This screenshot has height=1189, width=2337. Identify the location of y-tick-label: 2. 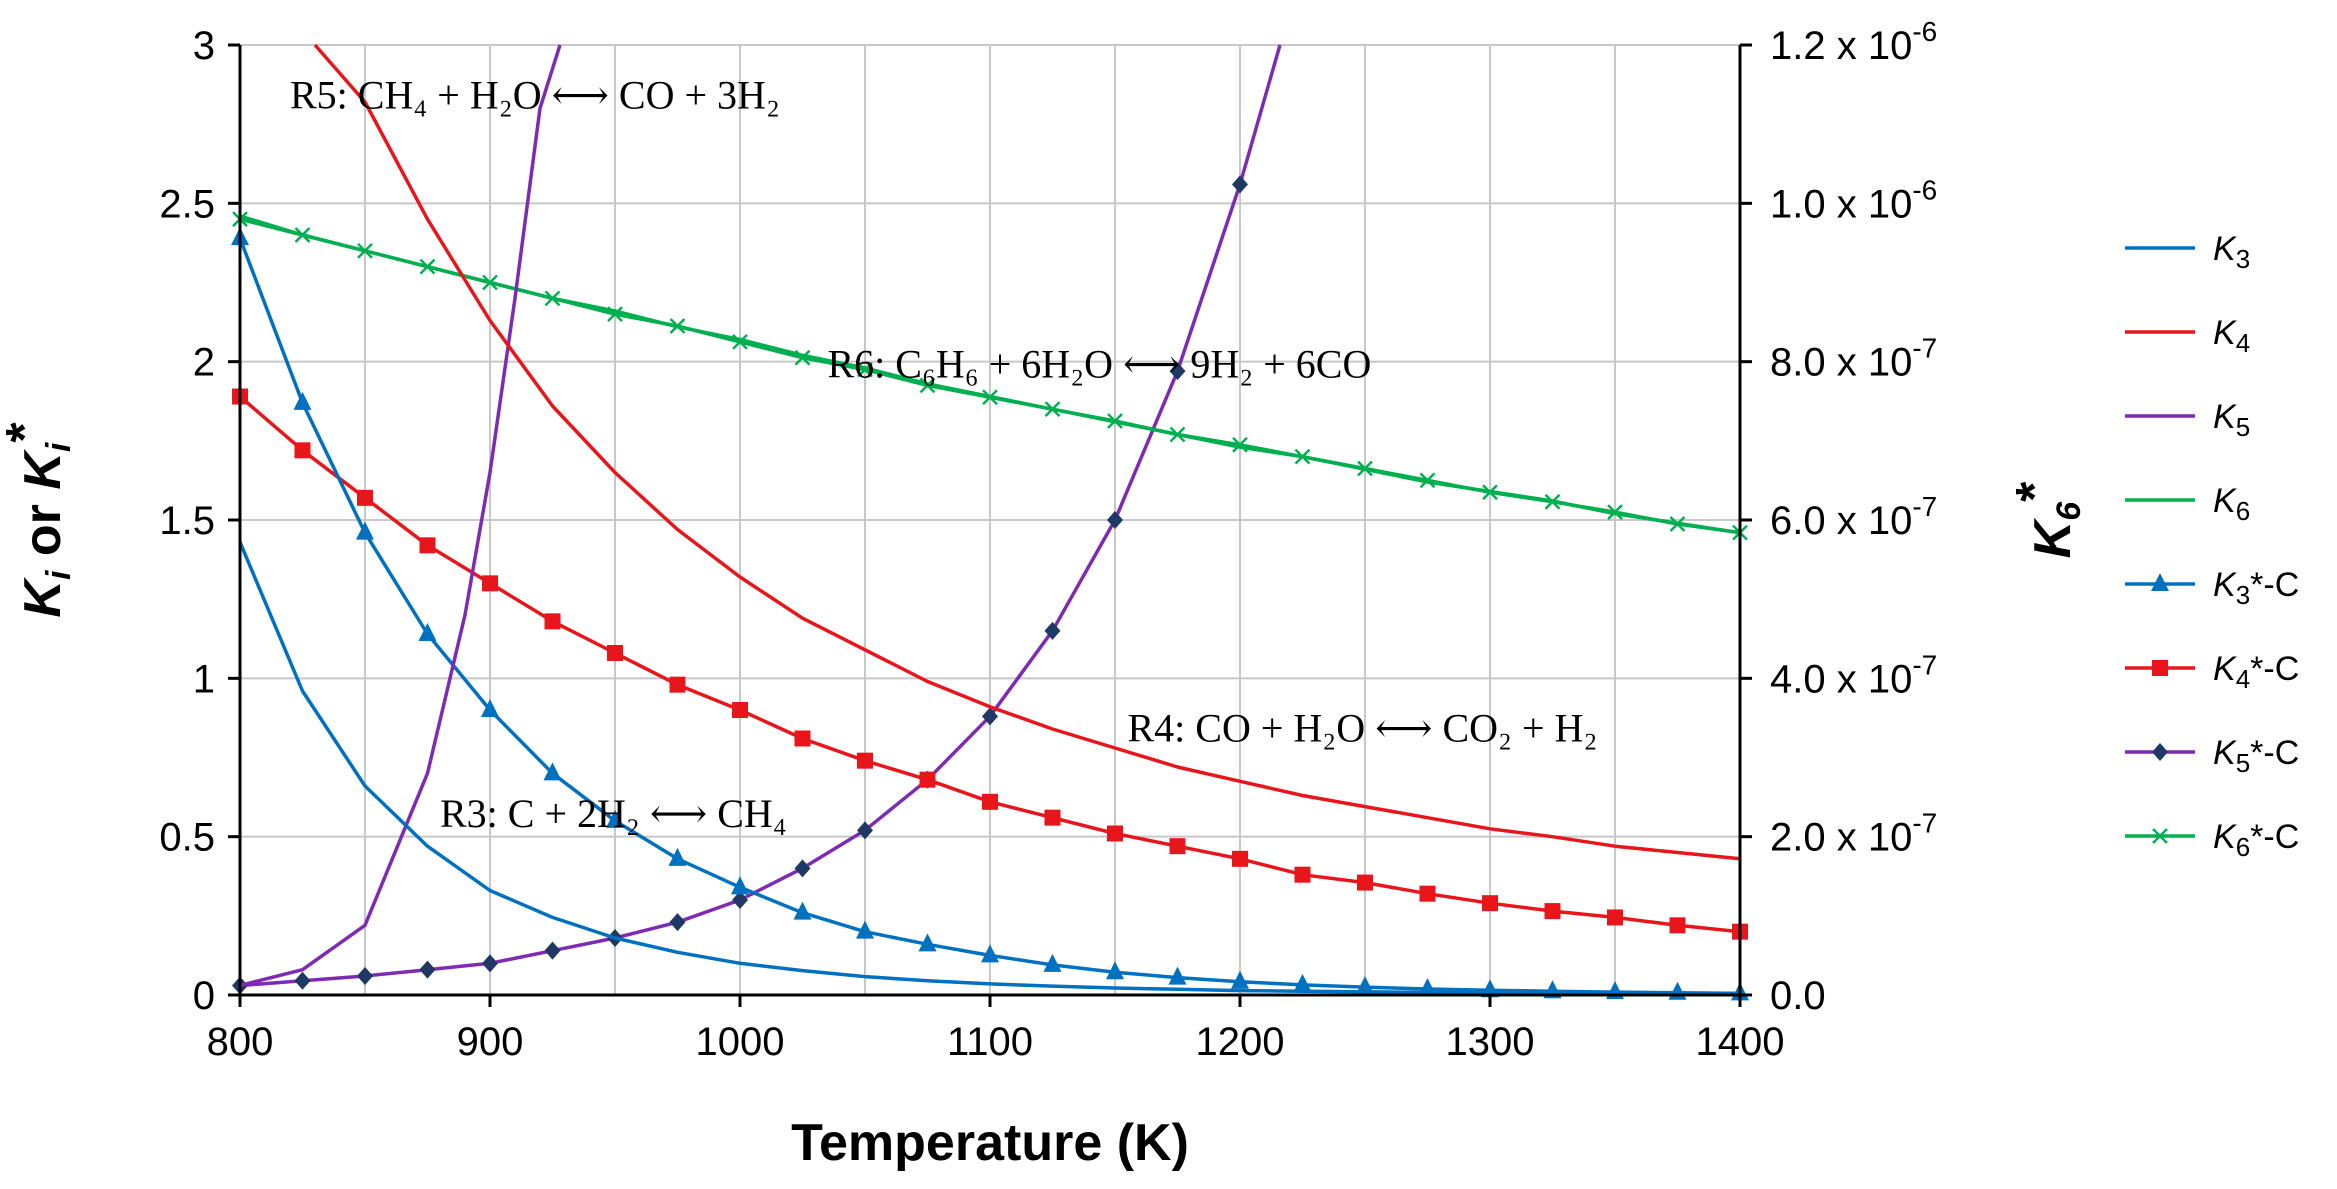
(204, 363).